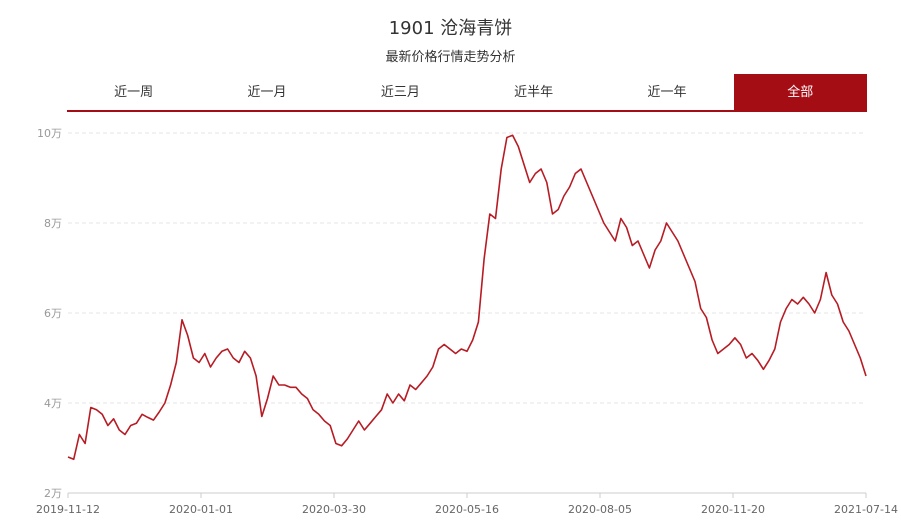 The height and width of the screenshot is (525, 901). What do you see at coordinates (667, 92) in the screenshot?
I see `tab-year: 近一年` at bounding box center [667, 92].